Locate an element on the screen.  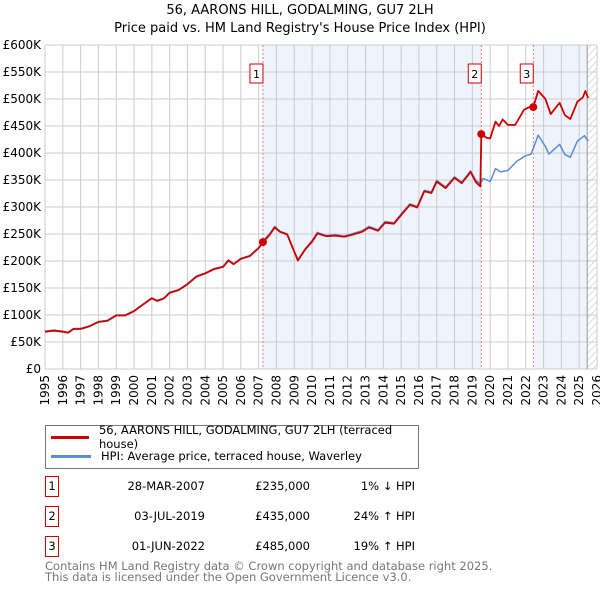
y-tick-label: £550K is located at coordinates (23, 72).